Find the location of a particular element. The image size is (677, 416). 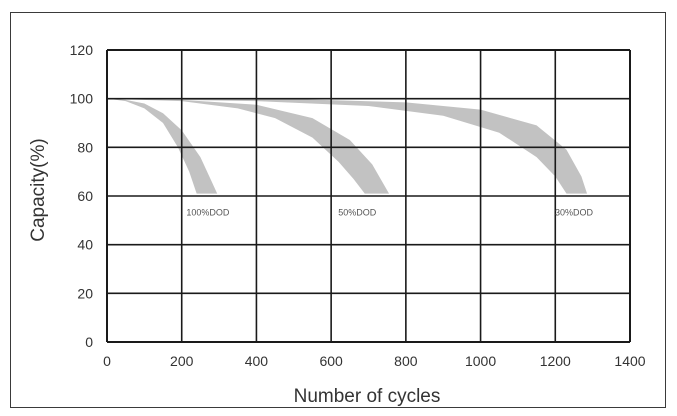

x-tick-label: 1200 is located at coordinates (555, 361).